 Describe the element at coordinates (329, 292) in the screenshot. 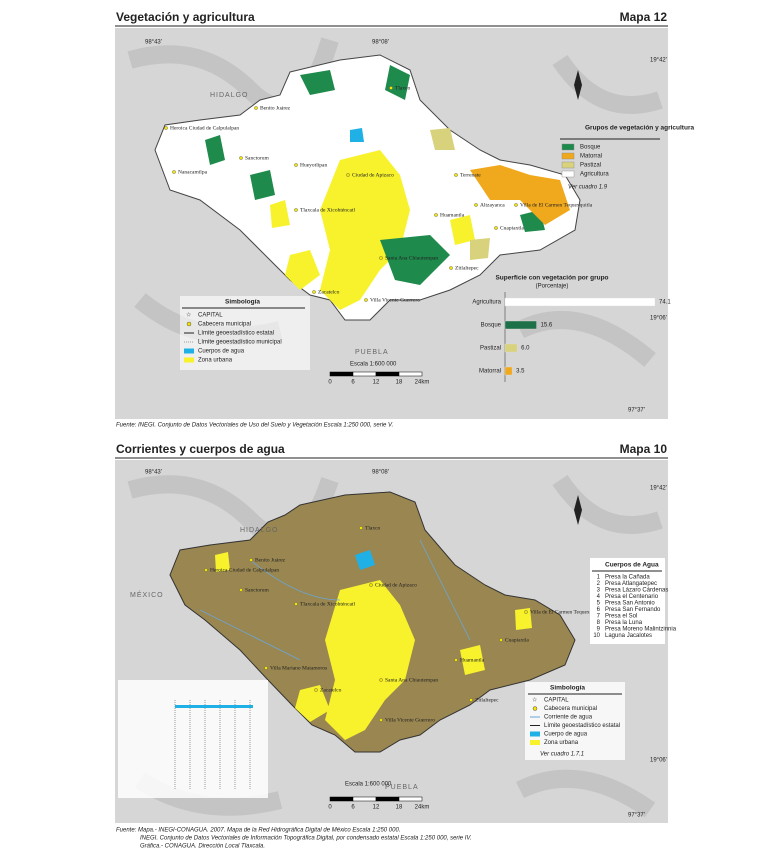

I see `place-label: Zacatelco` at that location.